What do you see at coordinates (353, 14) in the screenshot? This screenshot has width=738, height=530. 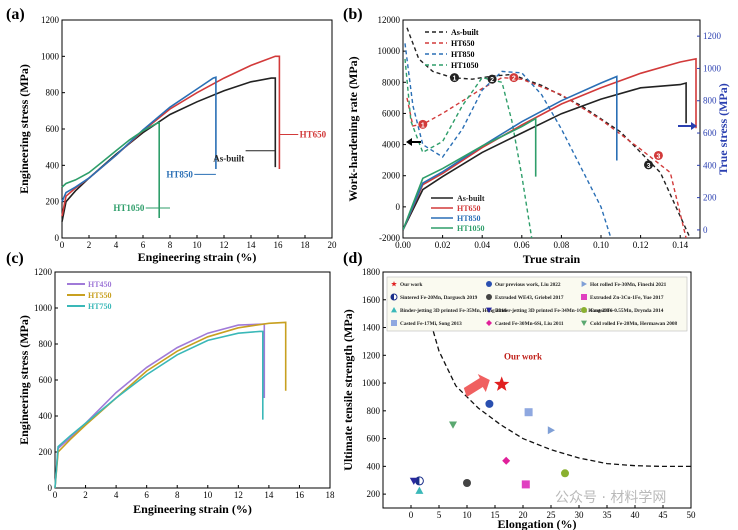 I see `panel-b-letter: (b)` at bounding box center [353, 14].